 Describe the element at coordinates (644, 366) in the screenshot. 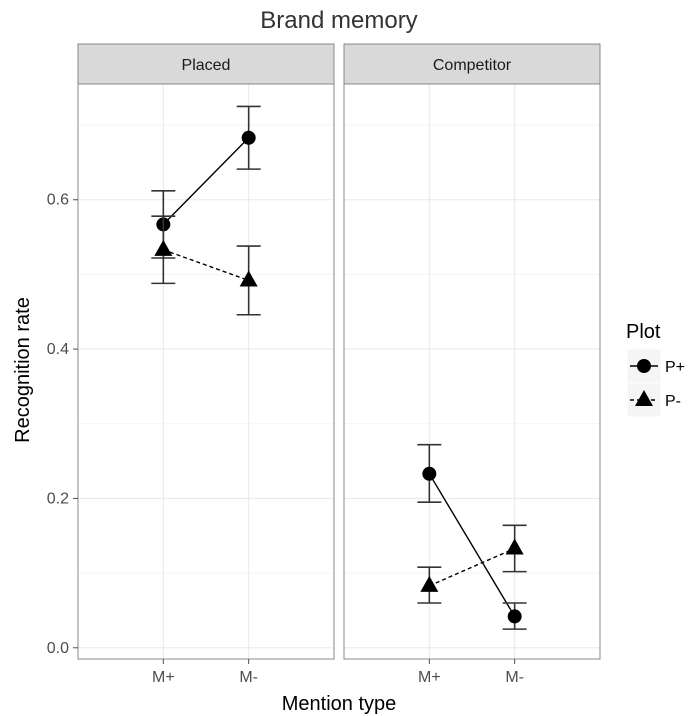

I see `legend-key-circle` at that location.